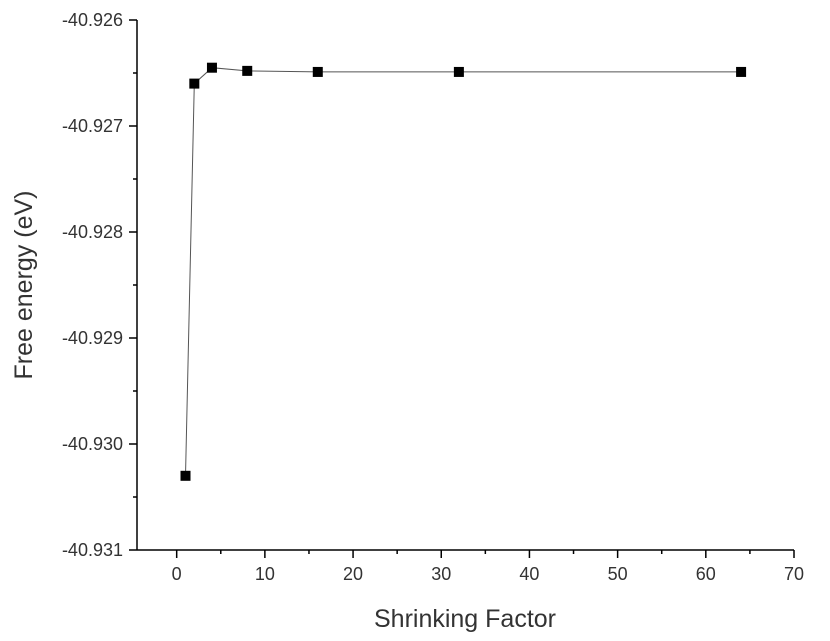  What do you see at coordinates (92, 232) in the screenshot?
I see `y-tick-label: -40.928` at bounding box center [92, 232].